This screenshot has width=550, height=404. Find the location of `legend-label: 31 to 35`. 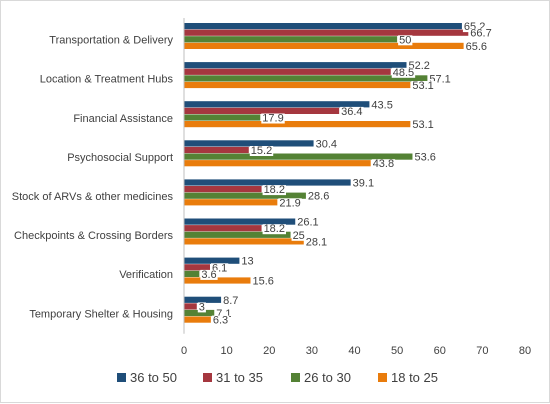

legend-label: 31 to 35 is located at coordinates (239, 377).